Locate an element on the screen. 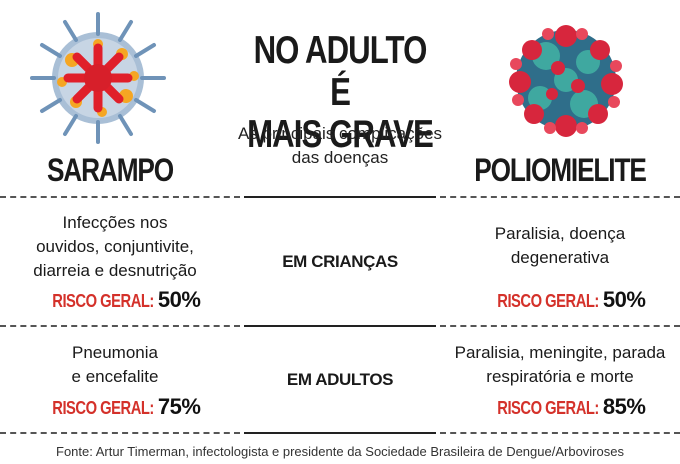 Image resolution: width=680 pixels, height=464 pixels. polio-children-risk: RISCO GERAL: 50% is located at coordinates (560, 300).